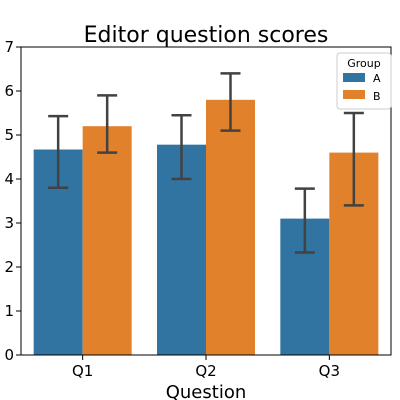  I want to click on legend-swatch-b, so click(354, 94).